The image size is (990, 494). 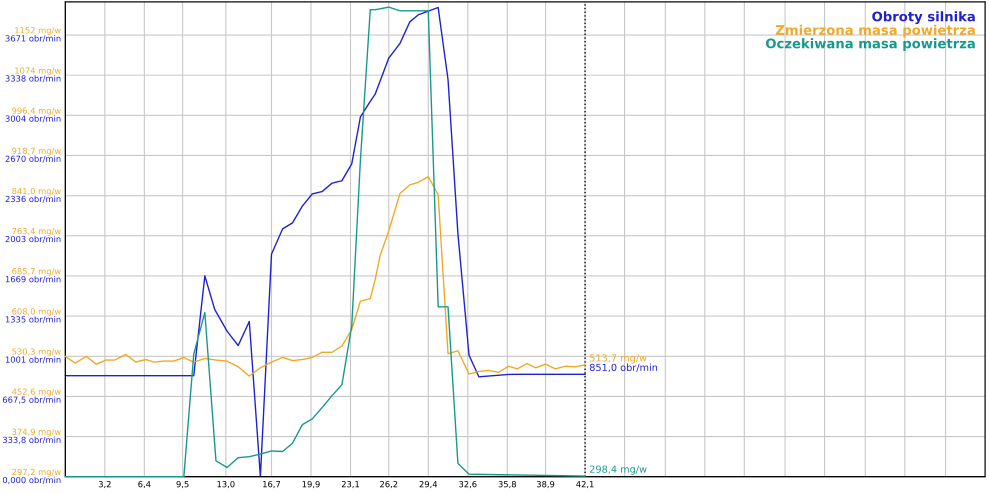 What do you see at coordinates (144, 484) in the screenshot?
I see `x-tick-label: 6,4` at bounding box center [144, 484].